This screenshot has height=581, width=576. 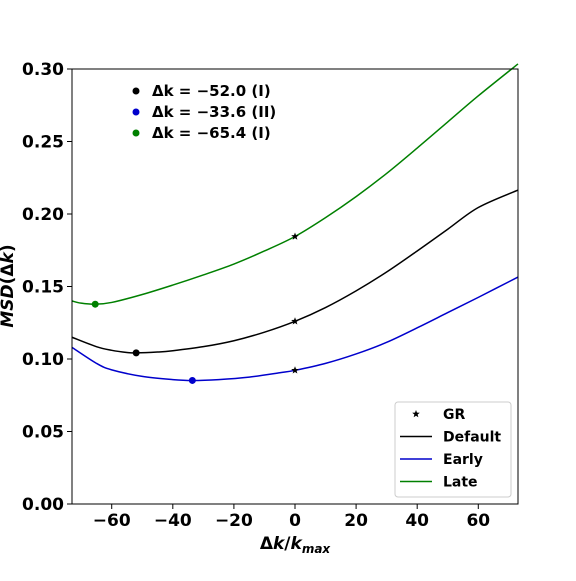 I want to click on y-tick-label: 0.15, so click(x=43, y=288).